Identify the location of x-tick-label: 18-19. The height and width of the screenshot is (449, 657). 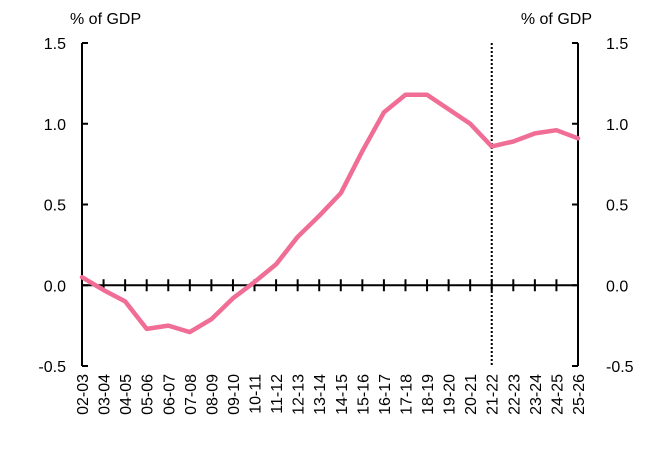
(428, 394).